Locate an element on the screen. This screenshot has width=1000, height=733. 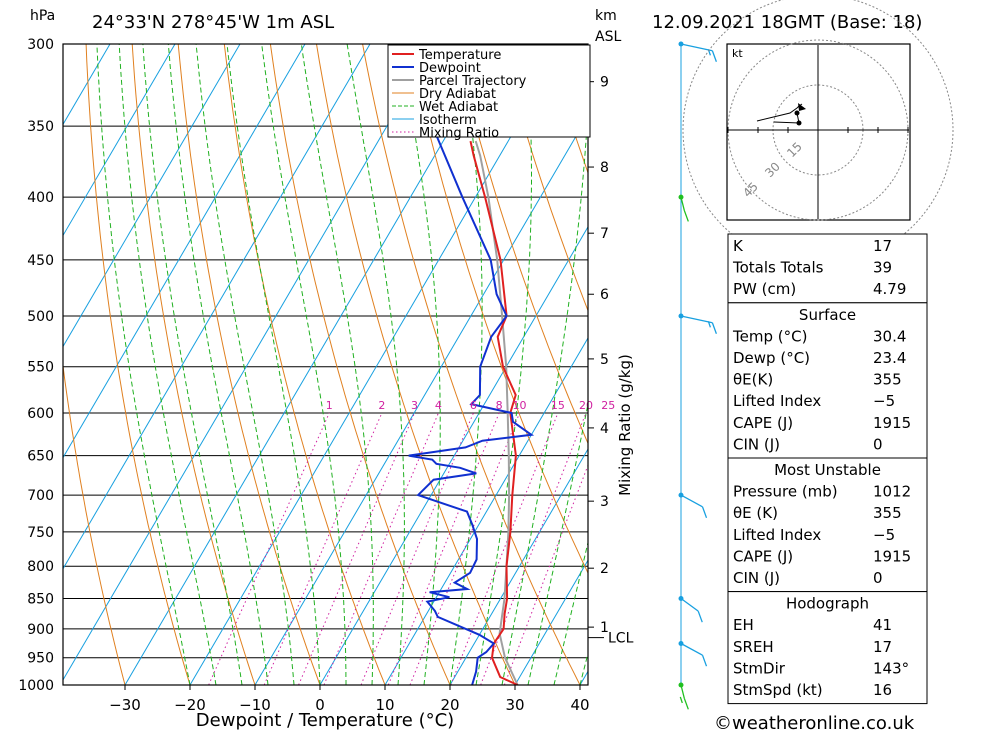
mixing-ratio-label: 1 is located at coordinates (329, 405).